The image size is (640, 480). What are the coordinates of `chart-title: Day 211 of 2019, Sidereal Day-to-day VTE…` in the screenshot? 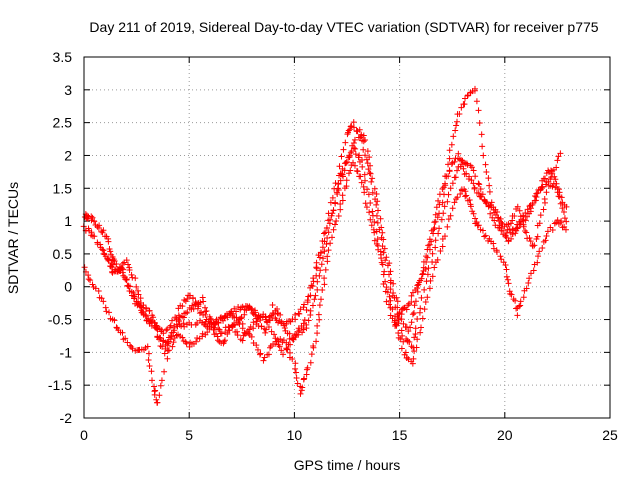 It's located at (343, 27).